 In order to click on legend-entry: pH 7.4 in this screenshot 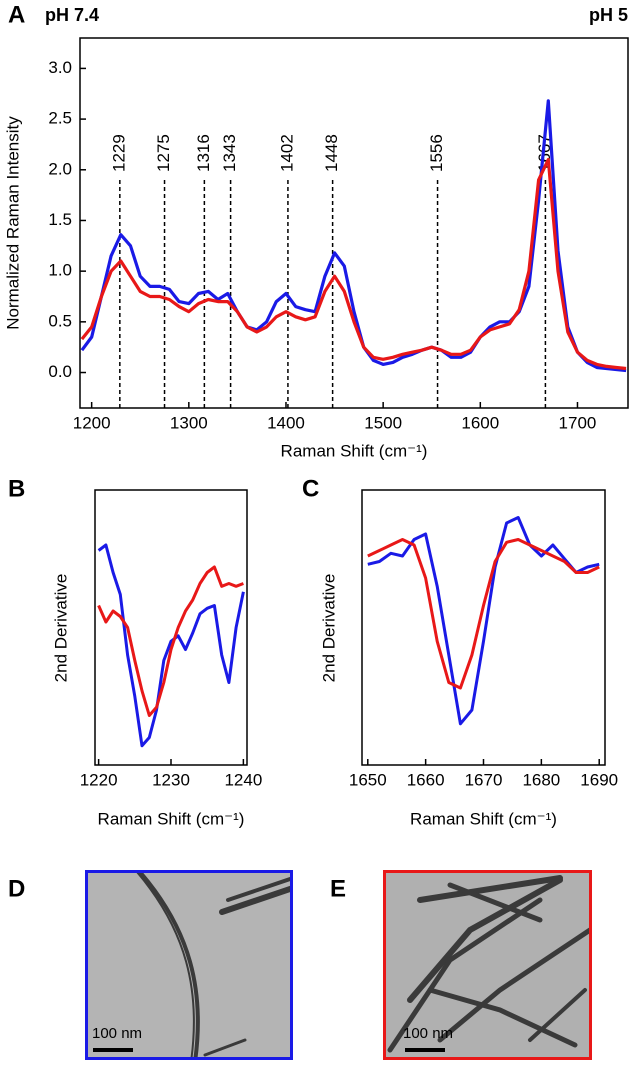, I will do `click(72, 15)`.